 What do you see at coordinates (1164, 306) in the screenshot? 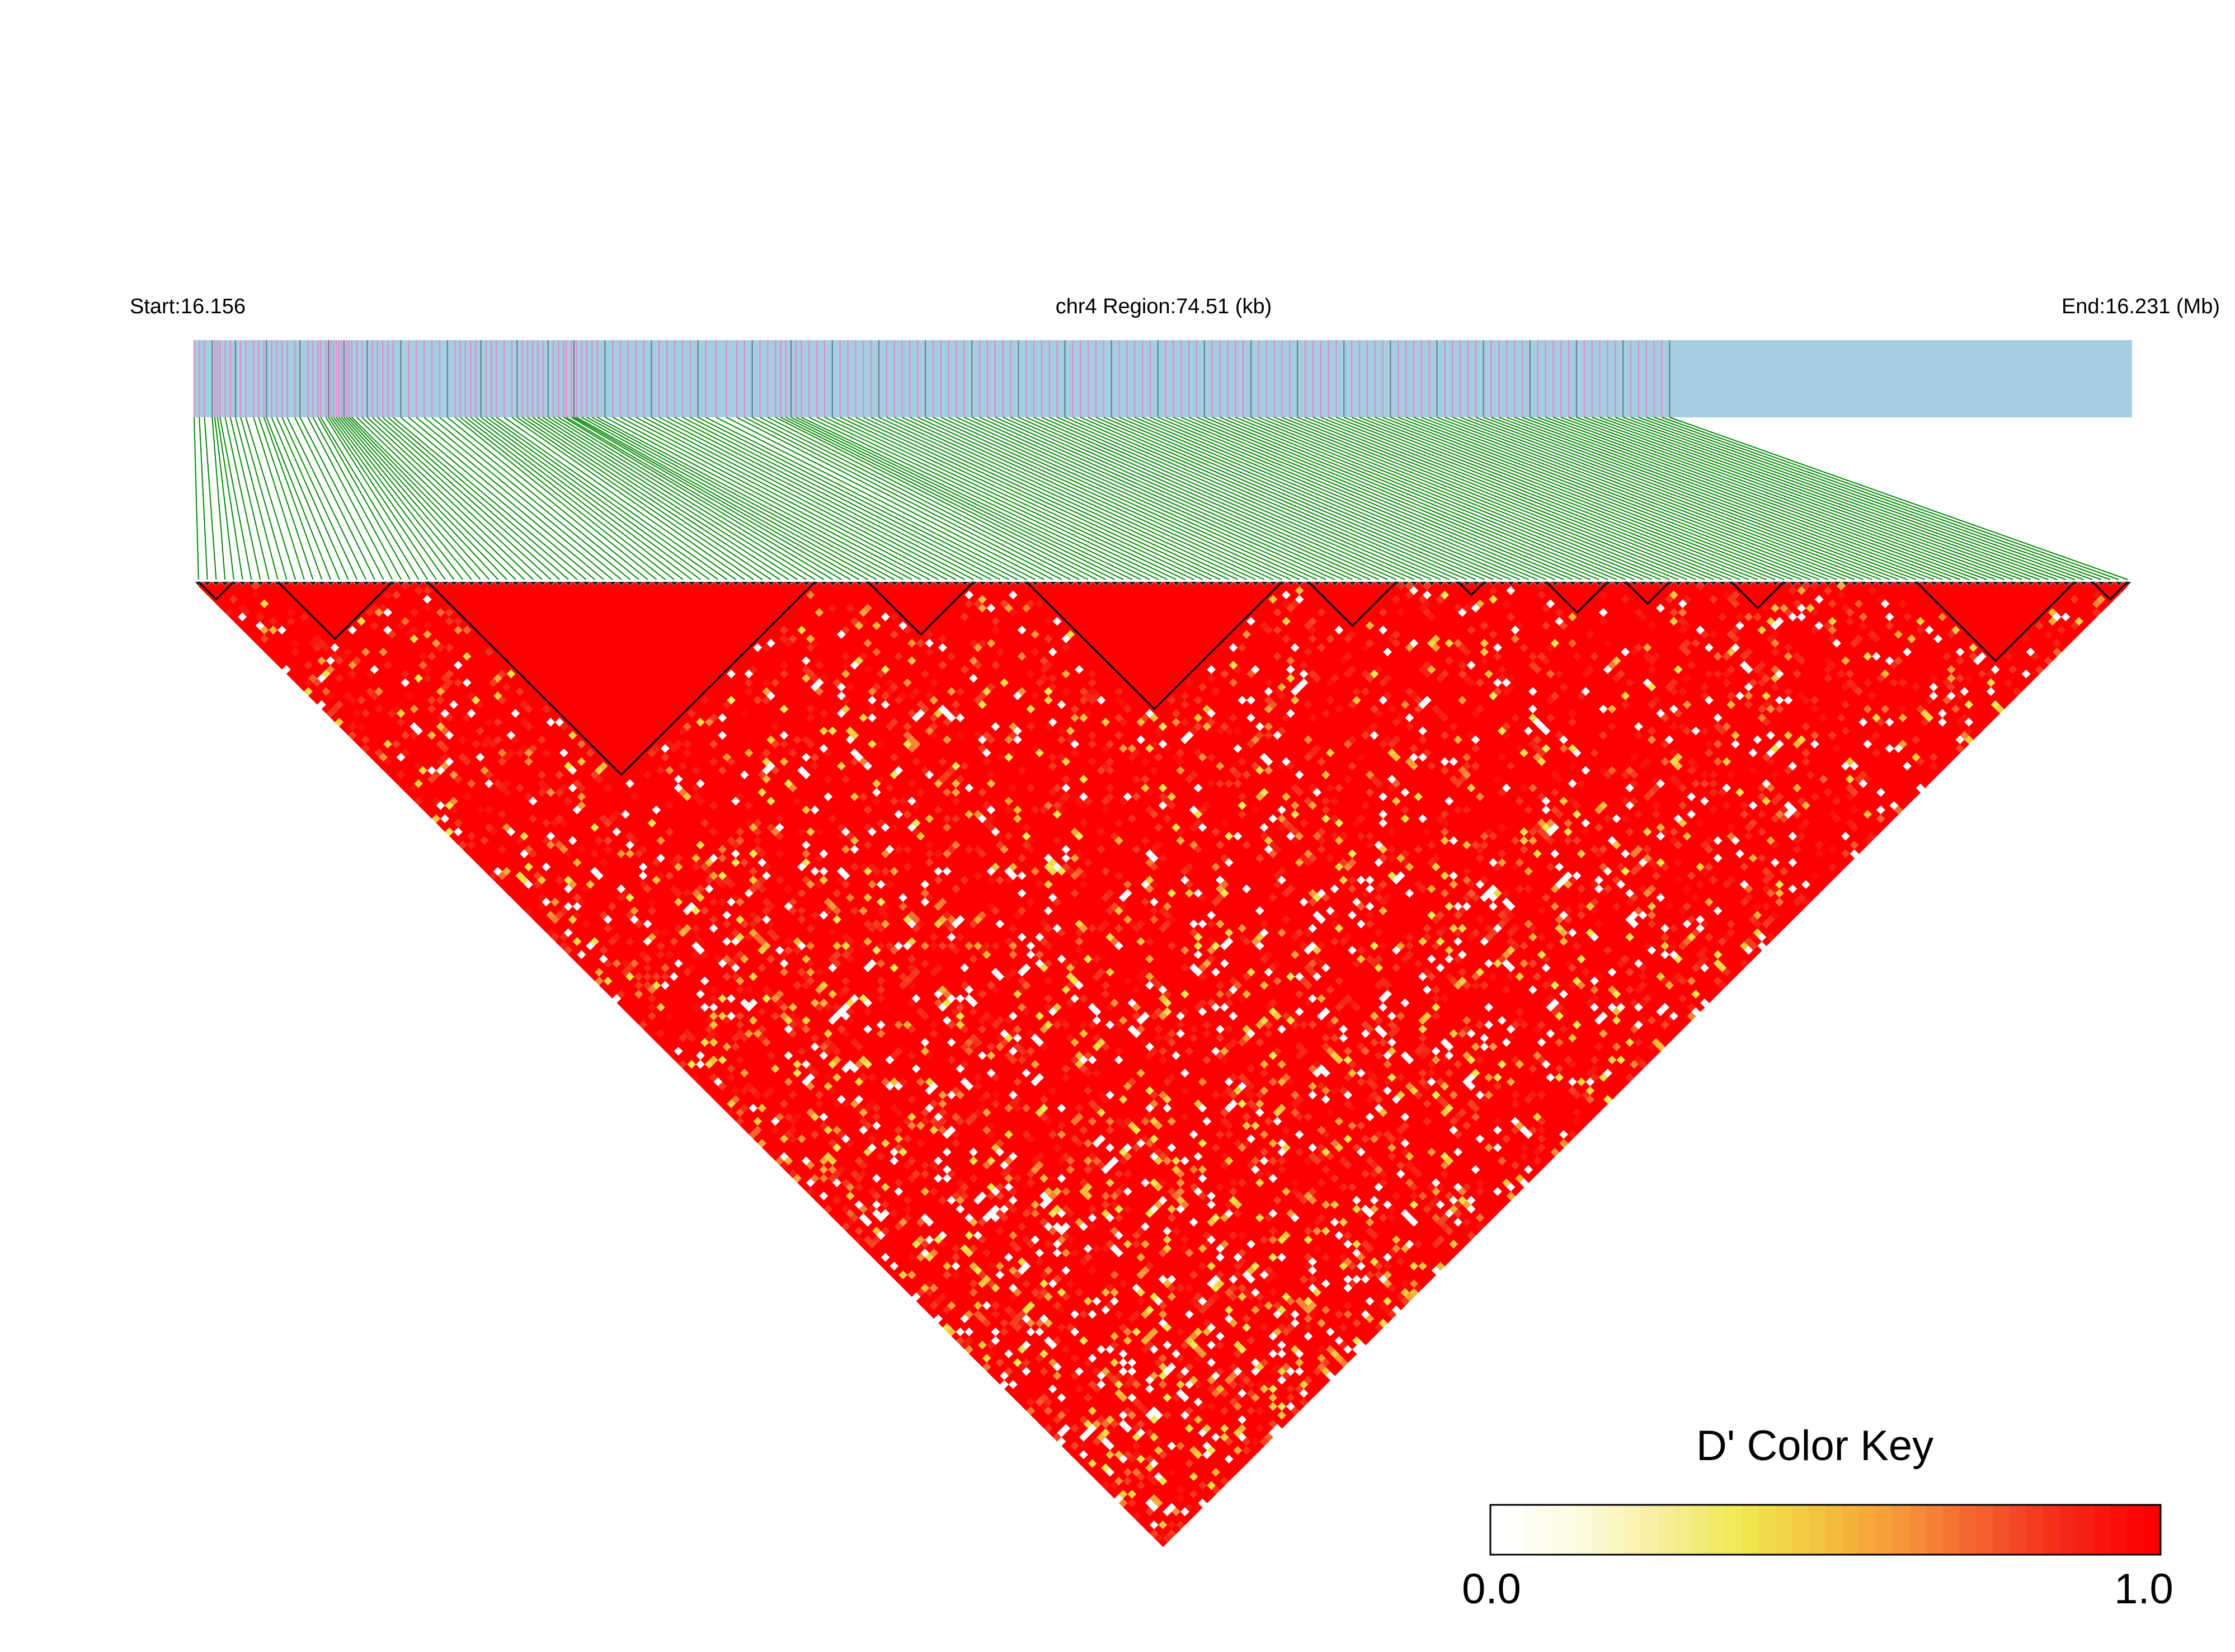
I see `region-size-label: chr4 Region:74.51 (kb)` at bounding box center [1164, 306].